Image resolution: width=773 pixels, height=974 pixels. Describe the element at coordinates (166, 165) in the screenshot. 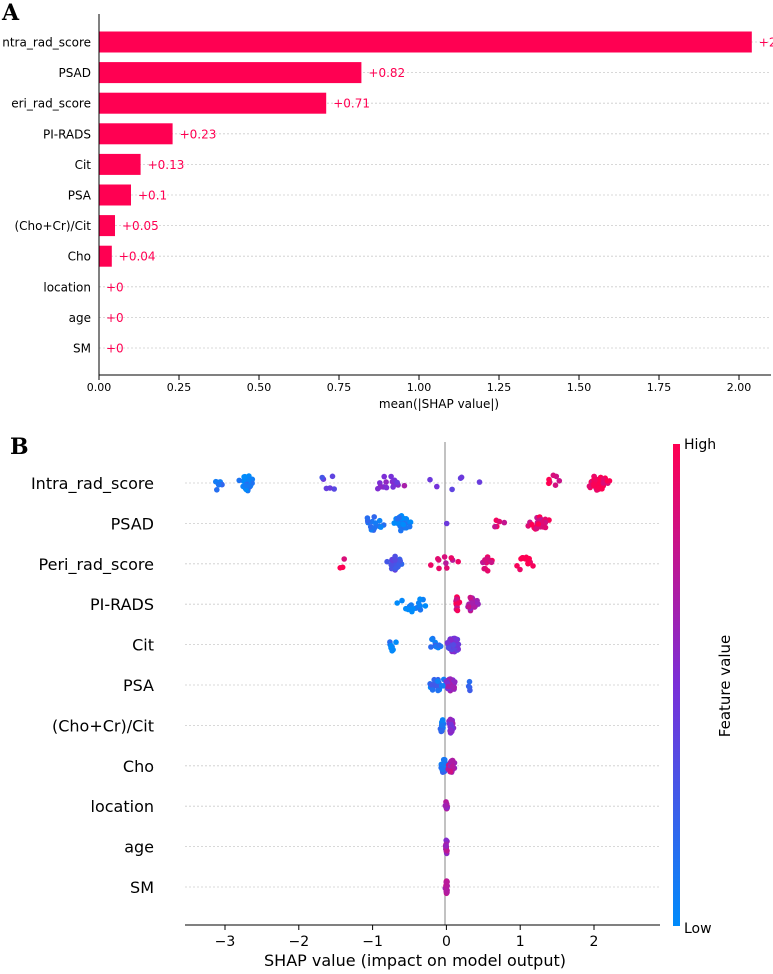

I see `bar-value-cit: +0.13` at that location.